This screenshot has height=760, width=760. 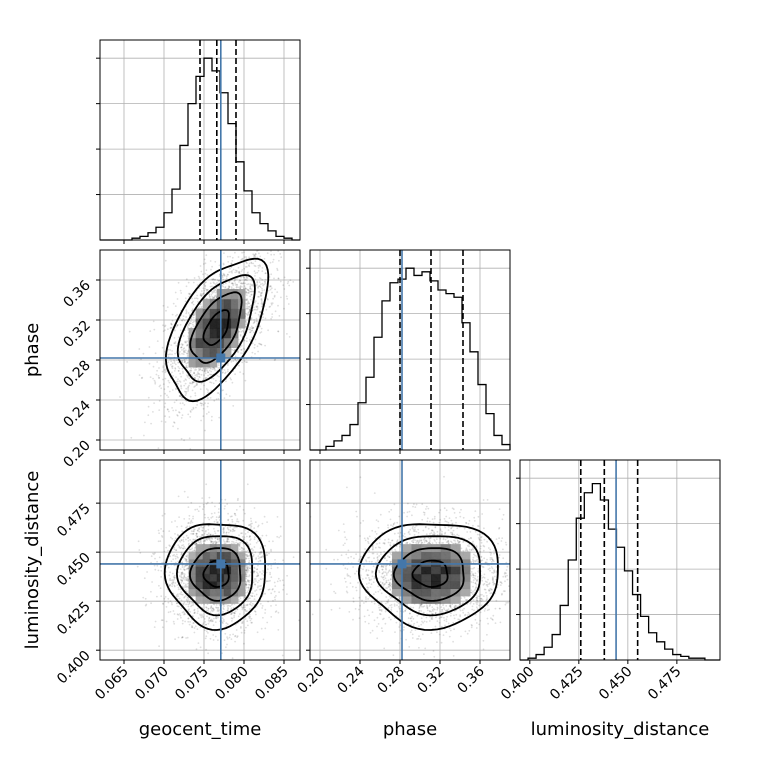 I want to click on x-tick-label: 0.36, so click(x=470, y=679).